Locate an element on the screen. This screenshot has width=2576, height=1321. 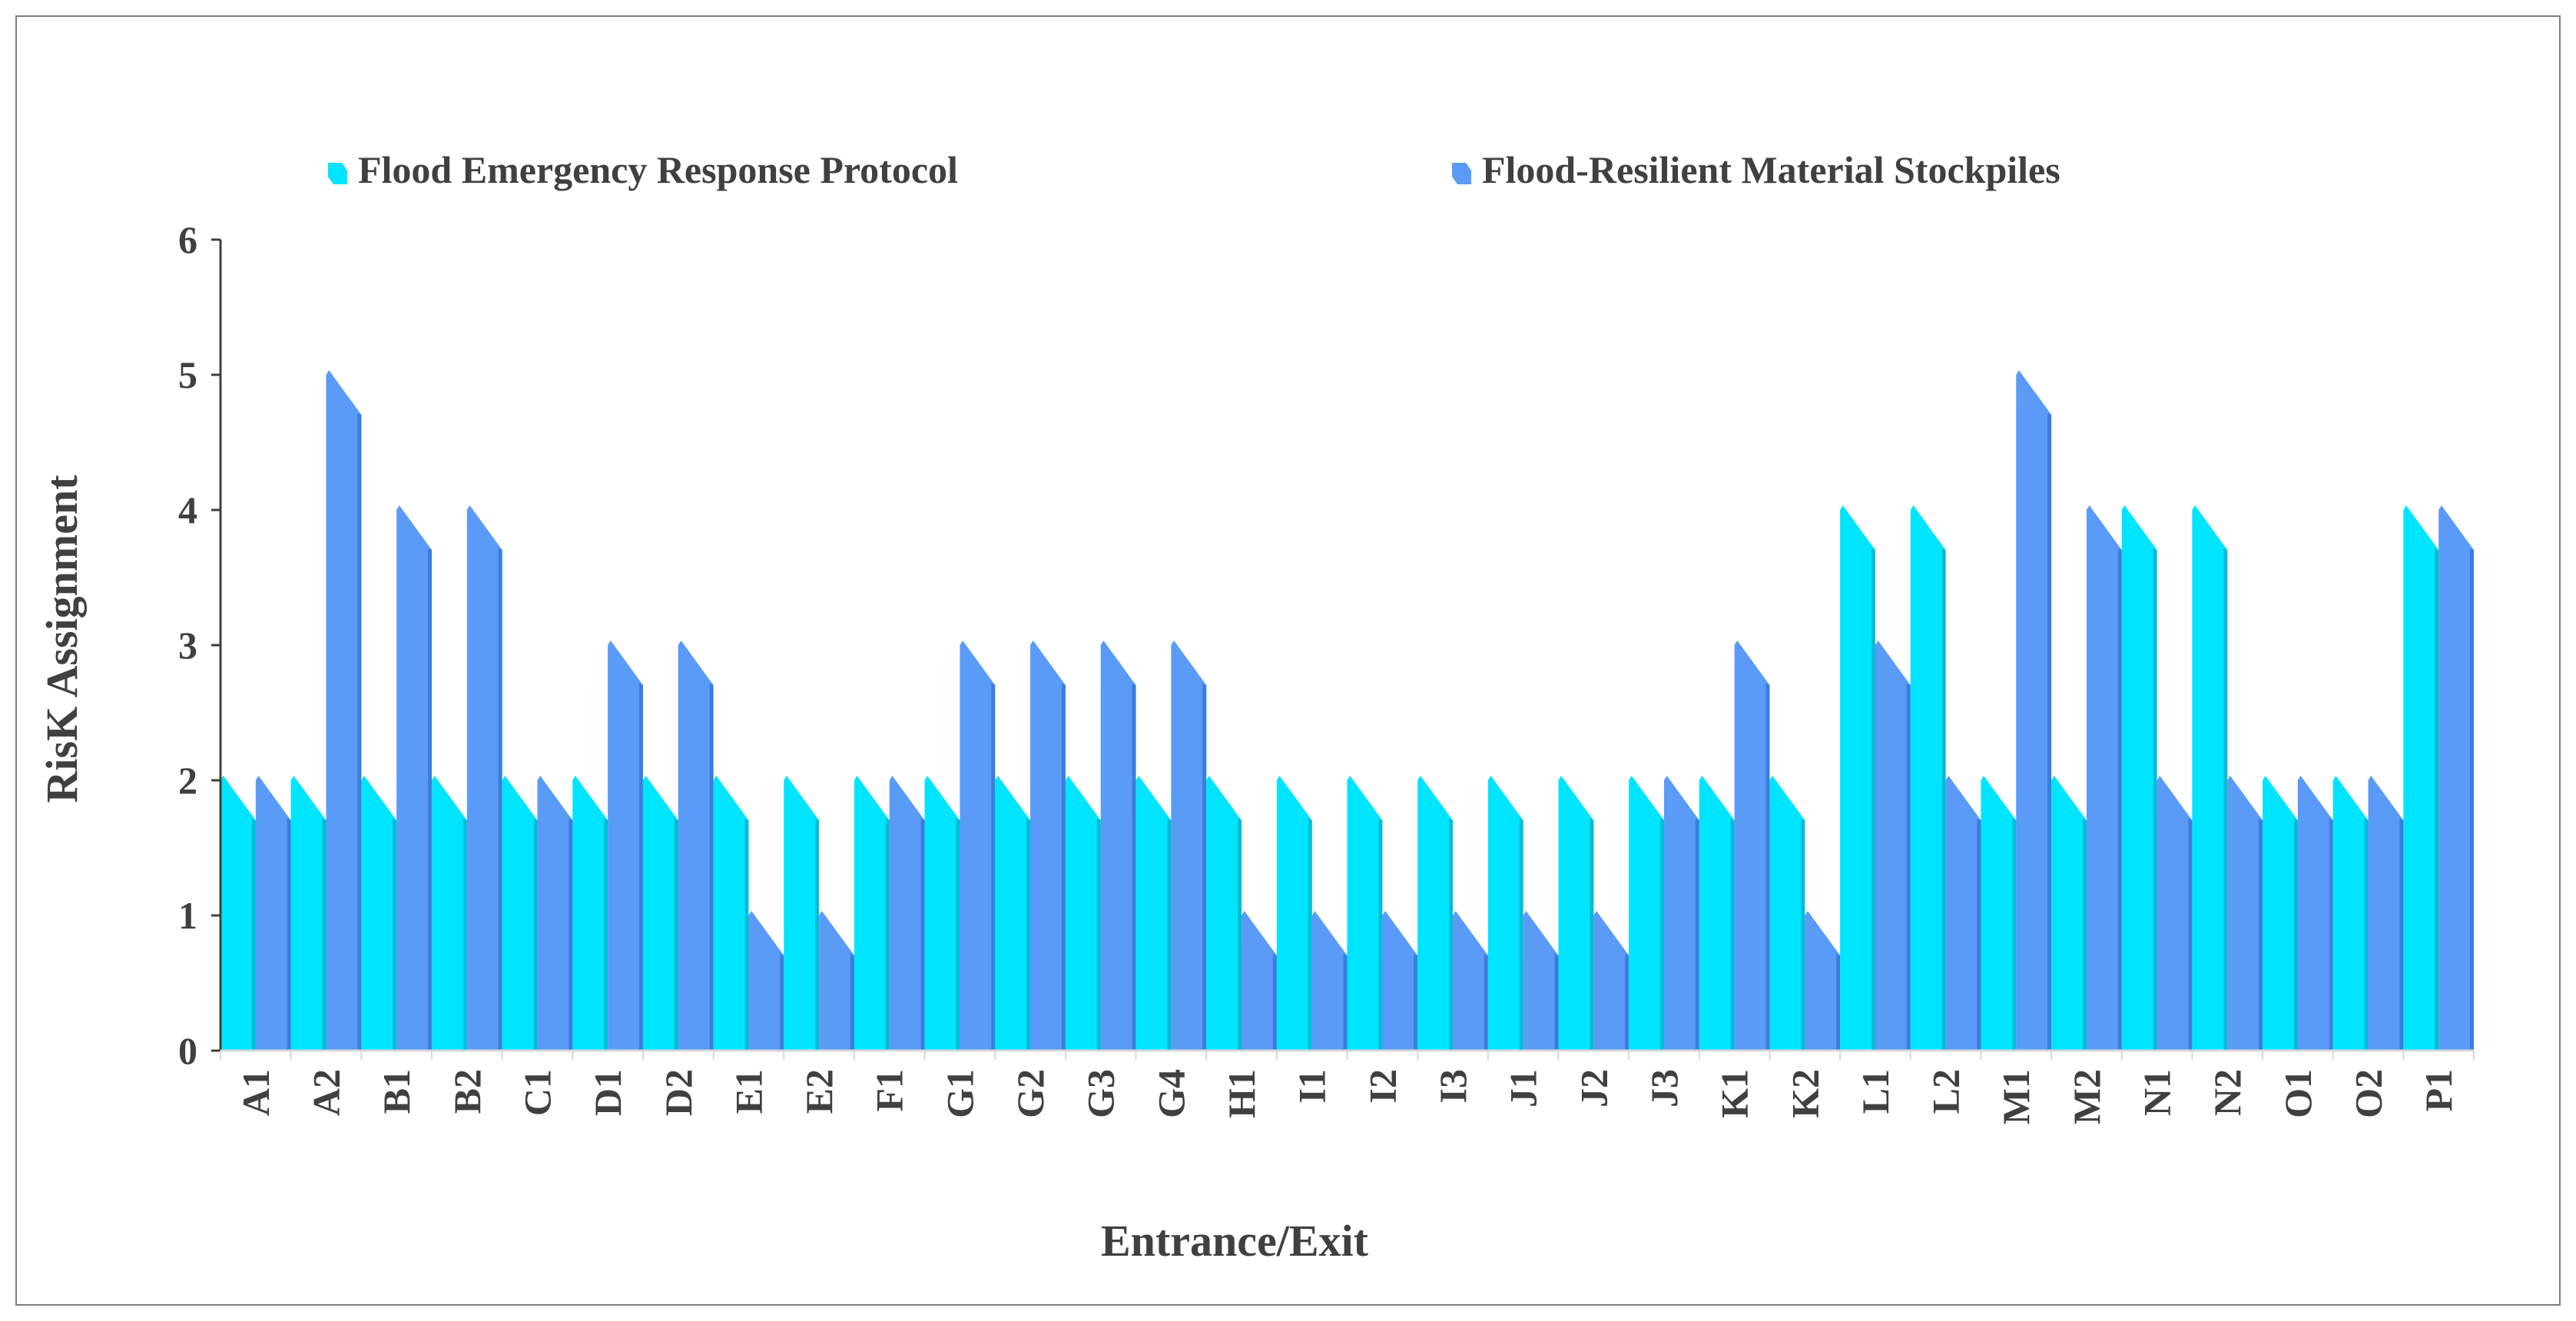
legend-item-response: Flood Emergency Response Protocol is located at coordinates (643, 169).